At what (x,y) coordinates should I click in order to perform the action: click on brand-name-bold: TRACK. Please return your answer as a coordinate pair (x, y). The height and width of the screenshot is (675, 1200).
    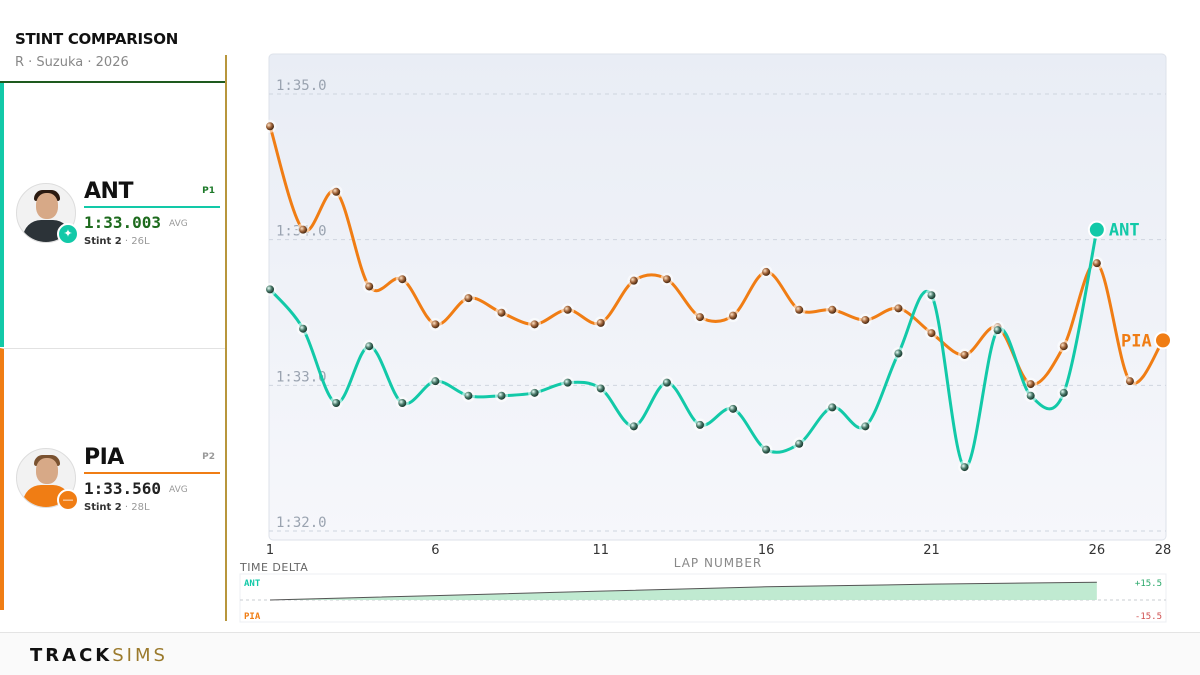
    Looking at the image, I should click on (71, 655).